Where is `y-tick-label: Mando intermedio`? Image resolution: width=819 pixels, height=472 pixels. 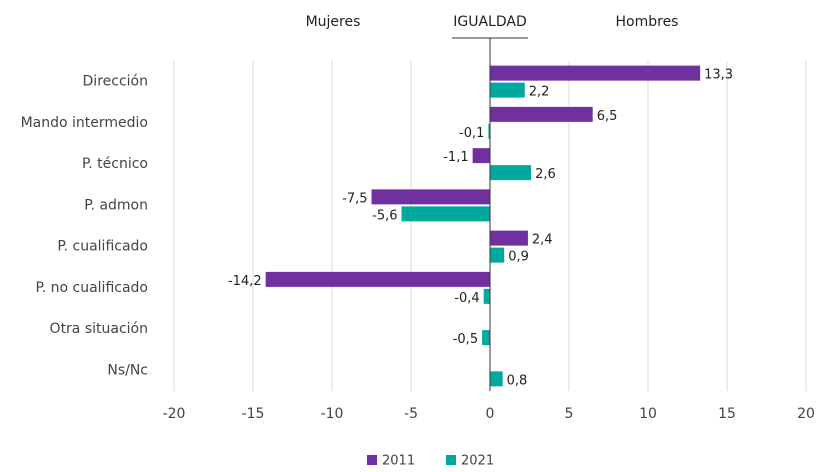 y-tick-label: Mando intermedio is located at coordinates (84, 123).